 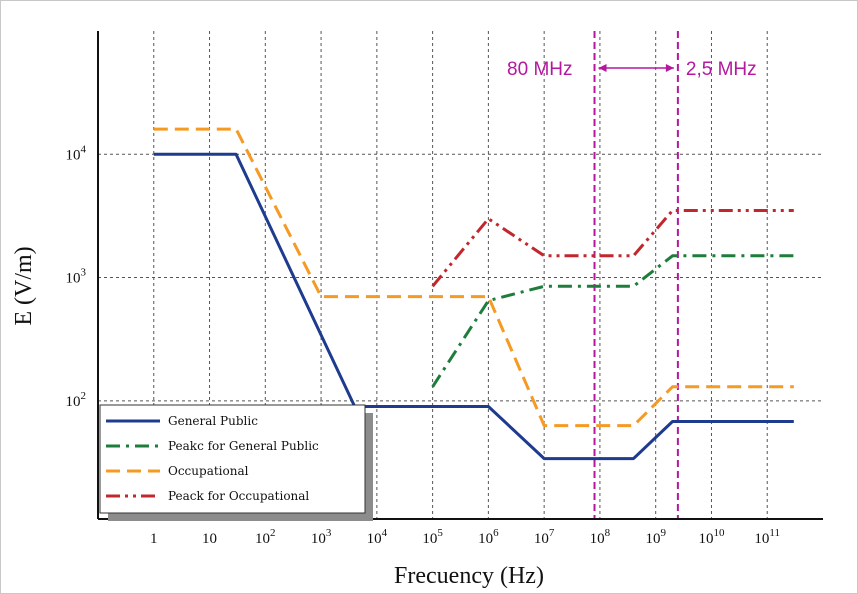 What do you see at coordinates (377, 537) in the screenshot?
I see `x-tick-label: 10⁴` at bounding box center [377, 537].